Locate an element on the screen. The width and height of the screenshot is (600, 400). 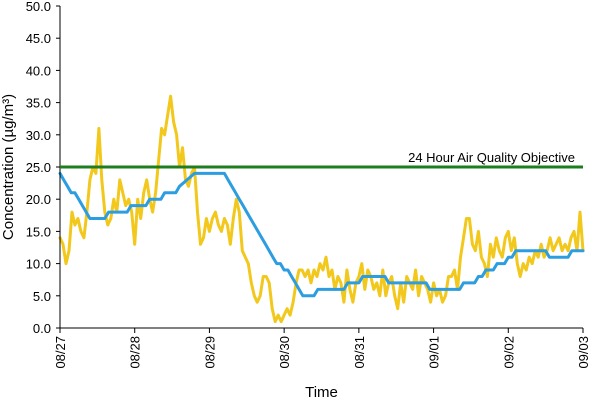
y-axis-title: Concentration (µg/m³) is located at coordinates (8, 167).